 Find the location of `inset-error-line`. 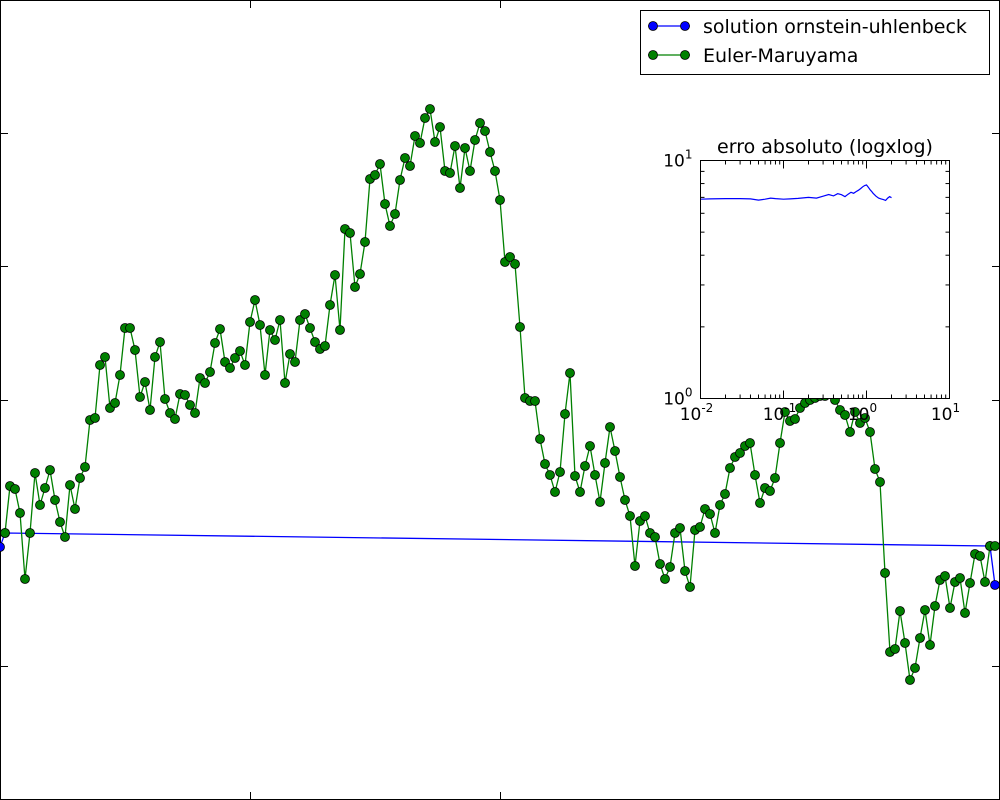

inset-error-line is located at coordinates (796, 193).